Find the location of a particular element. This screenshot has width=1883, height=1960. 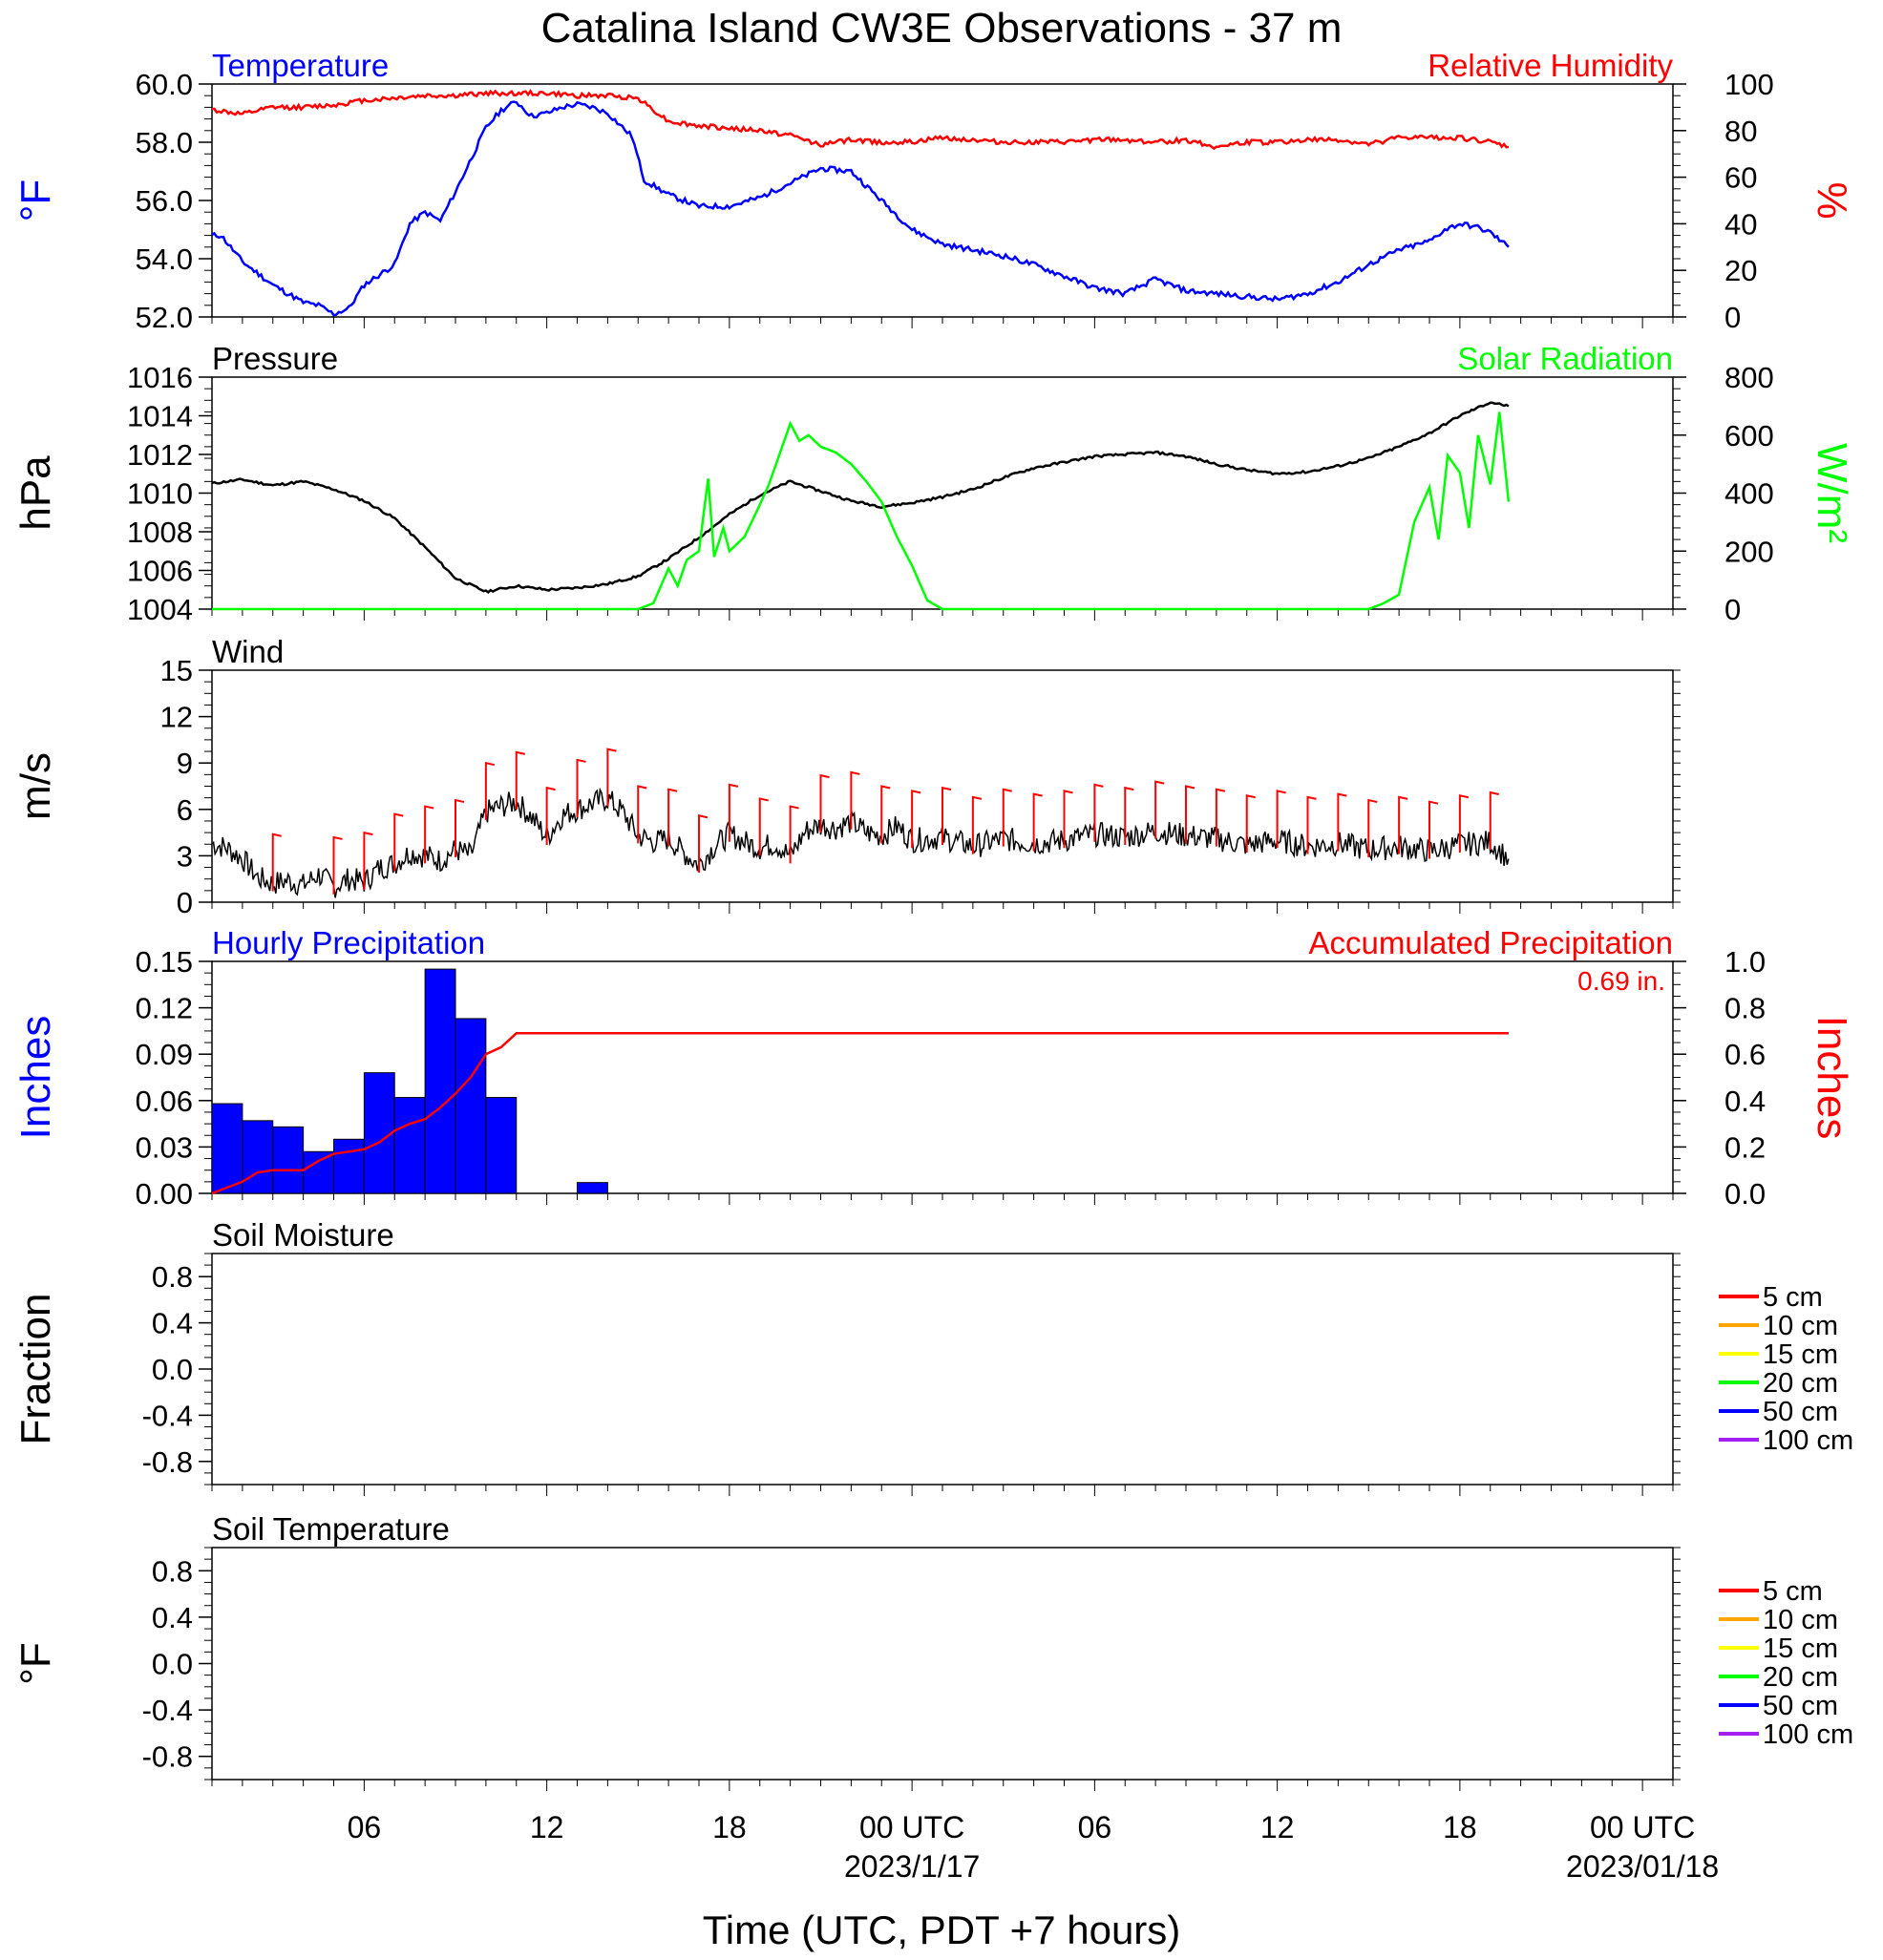

y-tick-label-left: 0.06 is located at coordinates (164, 1101).